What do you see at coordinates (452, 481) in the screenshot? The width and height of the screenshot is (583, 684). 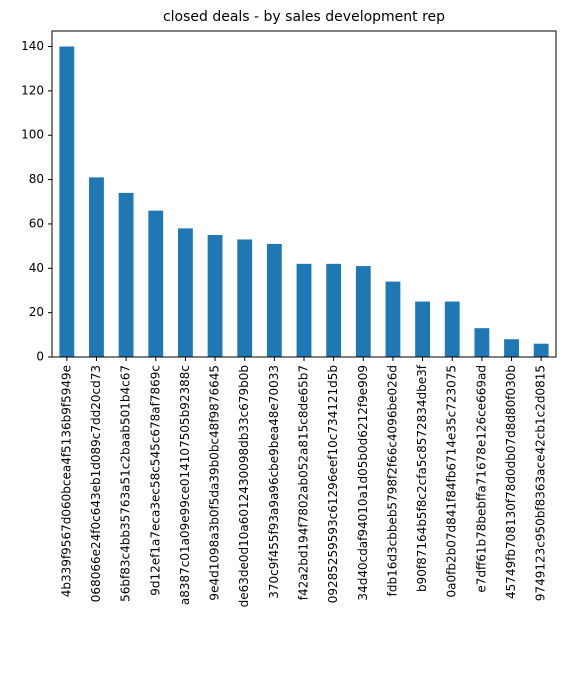 I see `x-tick-label: 0a0fb2b07d841f84fb6714e35c723075` at bounding box center [452, 481].